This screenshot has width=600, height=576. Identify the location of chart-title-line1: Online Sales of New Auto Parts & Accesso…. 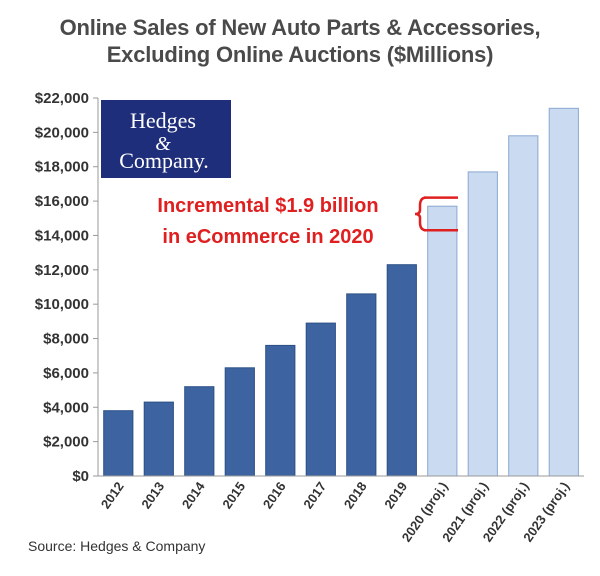
(300, 27).